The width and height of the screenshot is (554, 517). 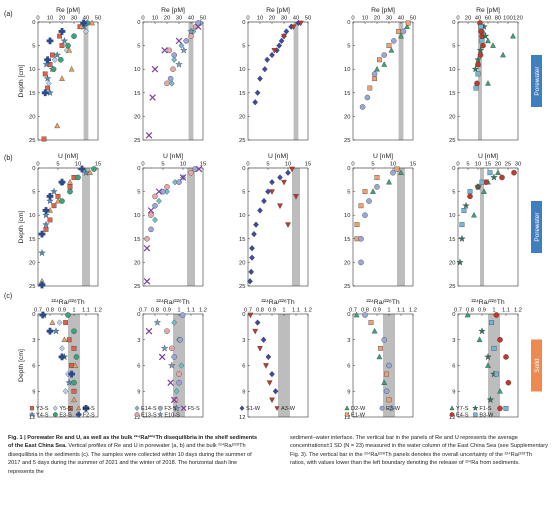 What do you see at coordinates (348, 392) in the screenshot?
I see `y-tick-label: 9` at bounding box center [348, 392].